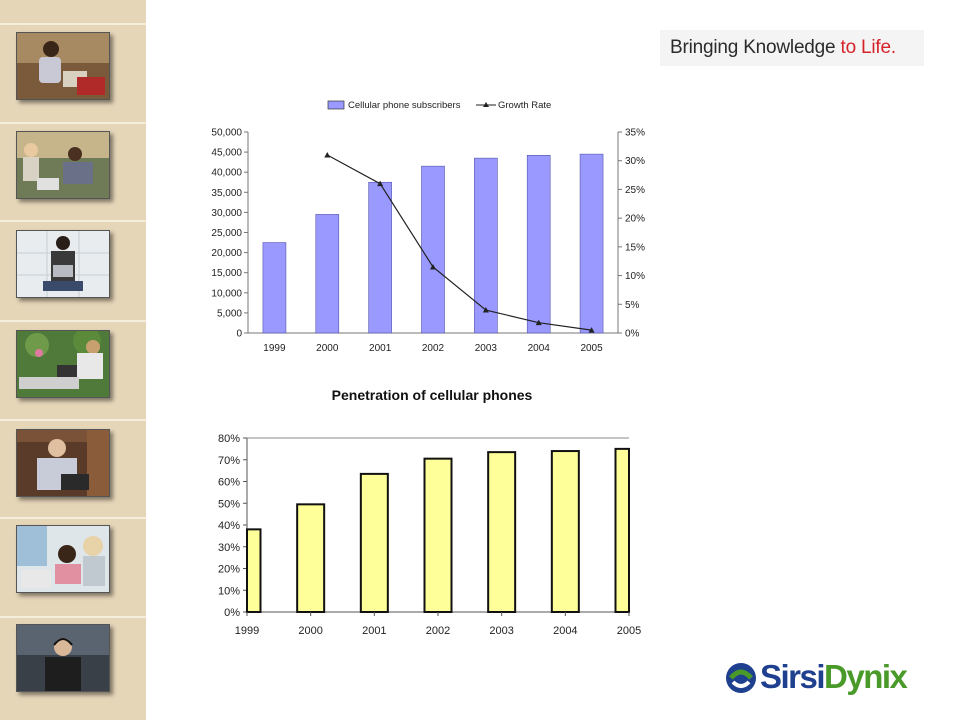 The height and width of the screenshot is (720, 960). Describe the element at coordinates (63, 165) in the screenshot. I see `photo-family-laptop-icon` at that location.